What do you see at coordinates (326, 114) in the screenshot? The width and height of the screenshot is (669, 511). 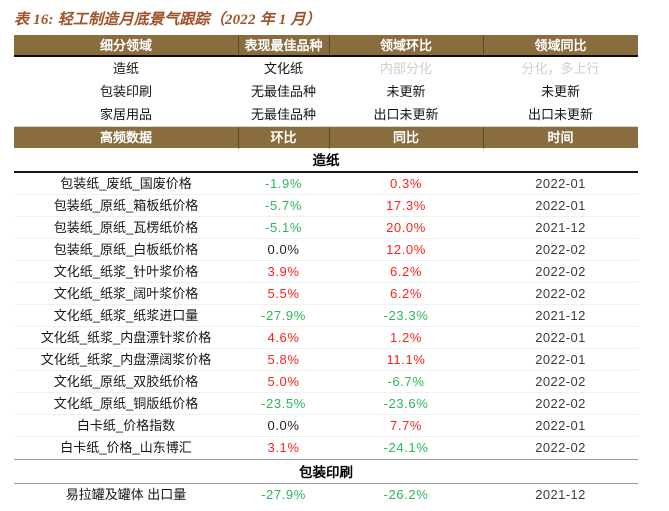 I see `overview-row-household: 家居用品 无最佳品种 出口未更新 出口未更新` at bounding box center [326, 114].